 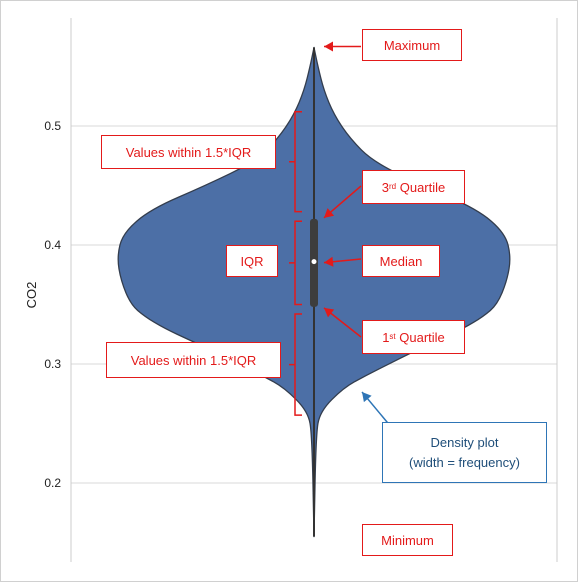 What do you see at coordinates (358, 235) in the screenshot?
I see `annotation-arrows` at bounding box center [358, 235].